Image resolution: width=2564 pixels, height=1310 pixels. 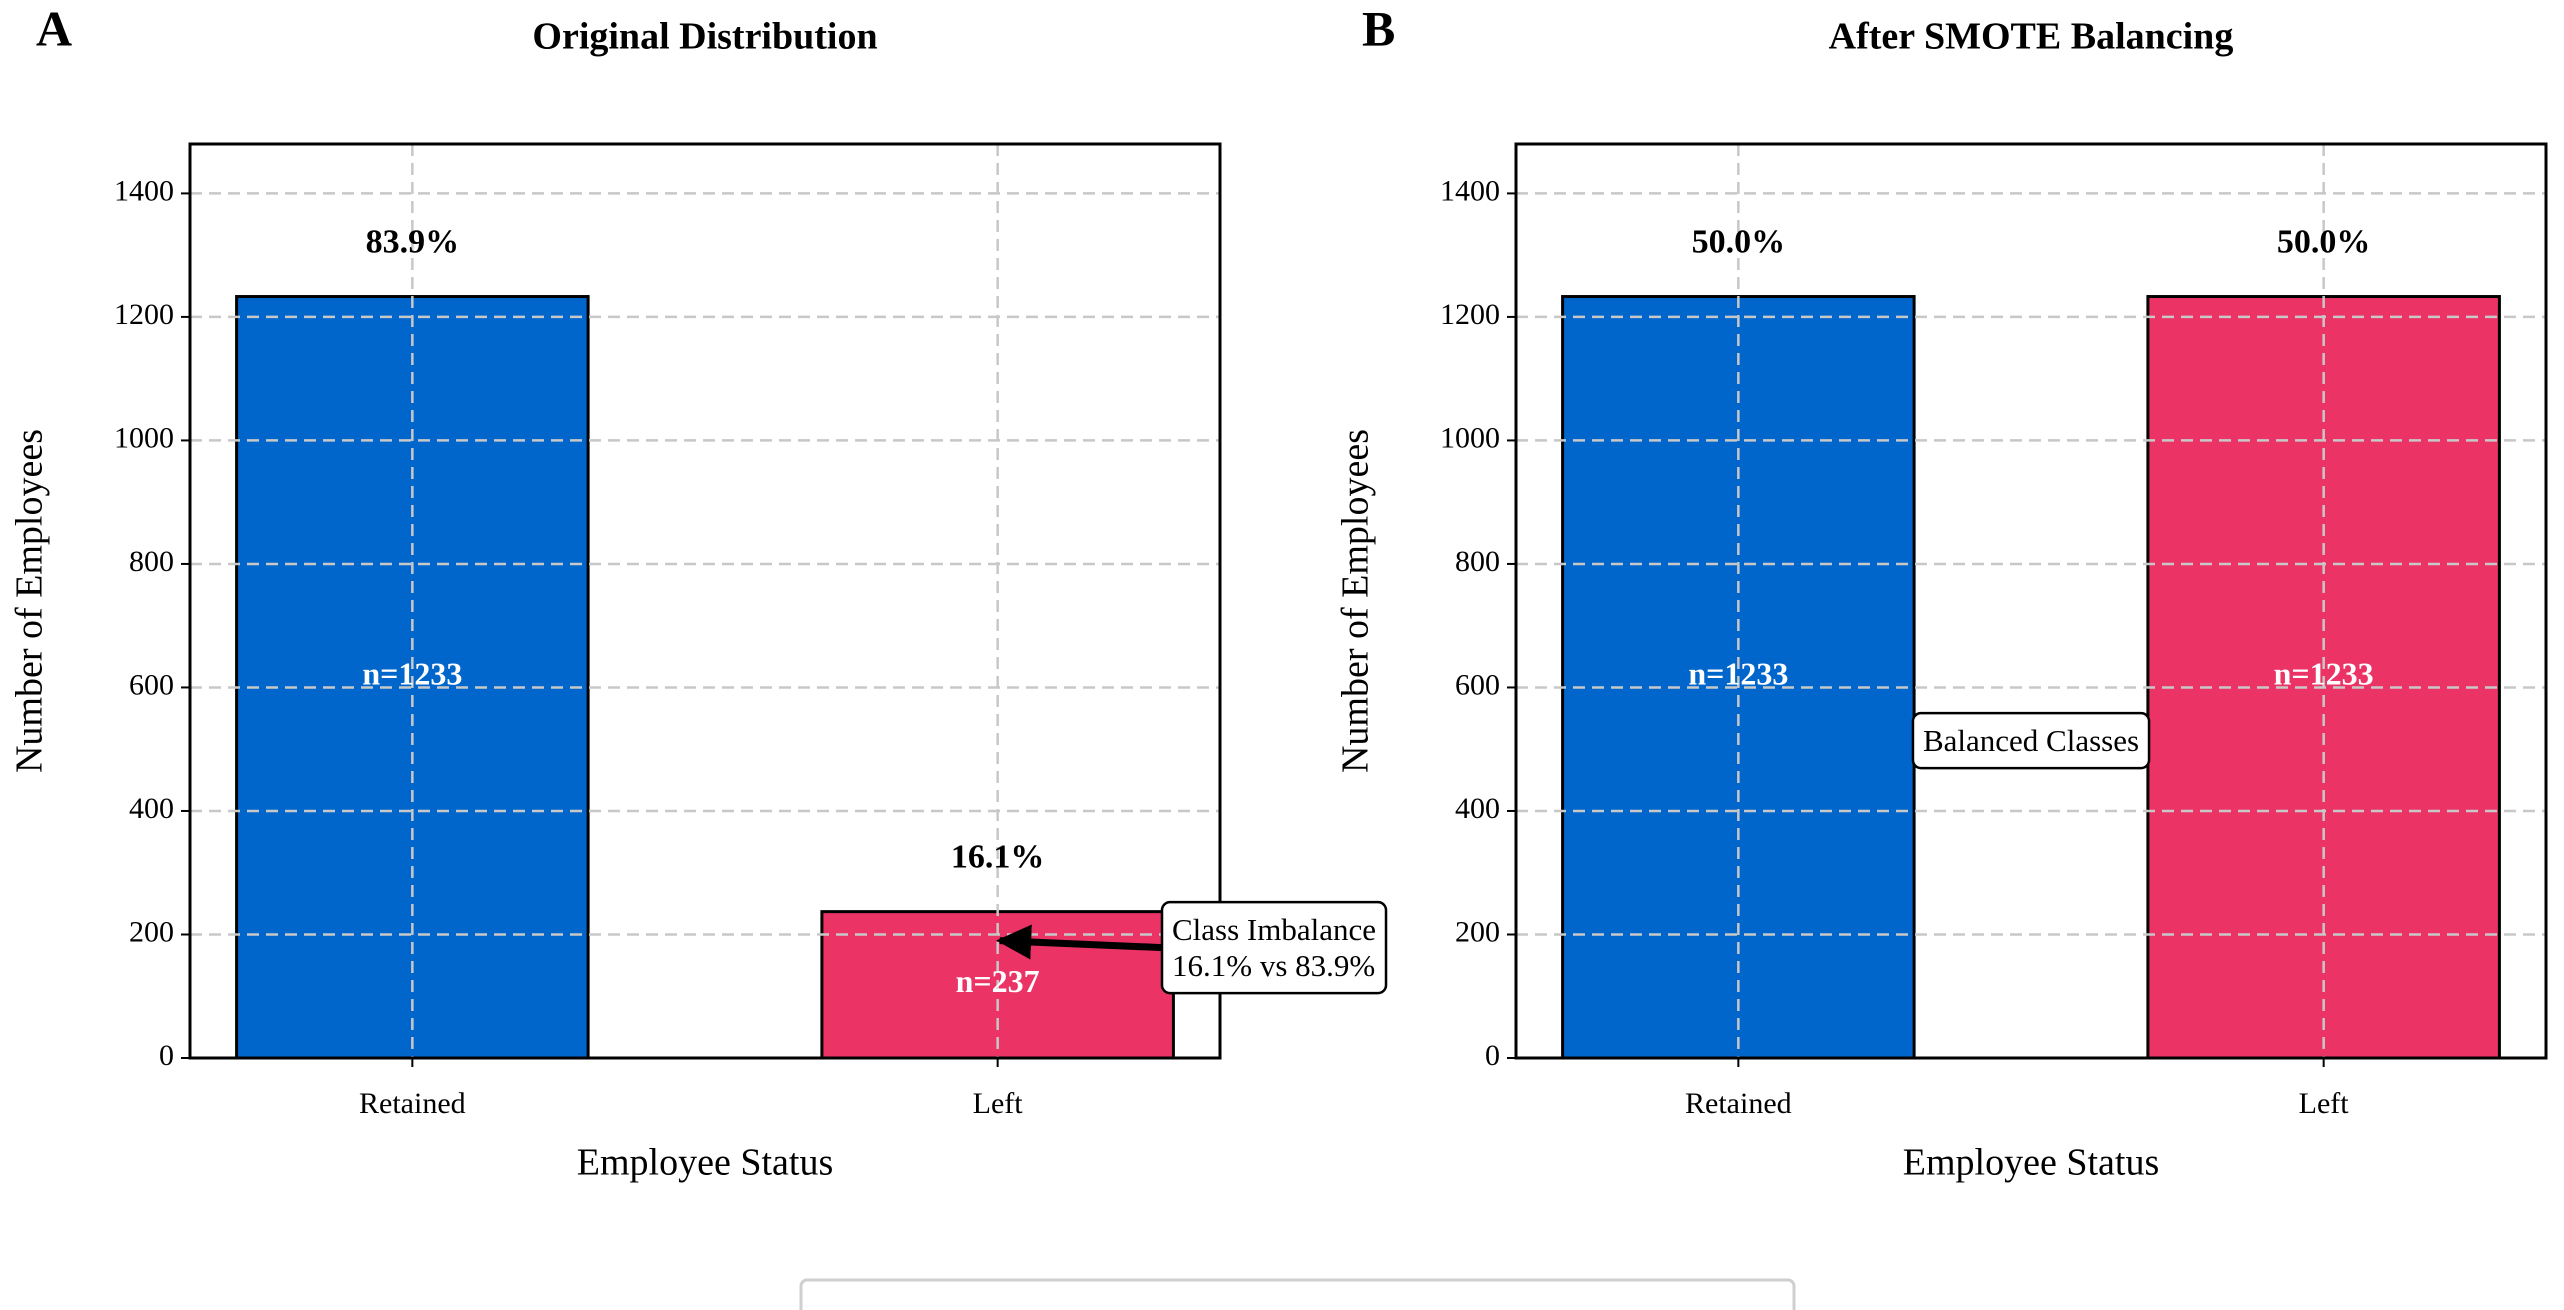 What do you see at coordinates (1273, 965) in the screenshot?
I see `annotation-text: 16.1% vs 83.9%` at bounding box center [1273, 965].